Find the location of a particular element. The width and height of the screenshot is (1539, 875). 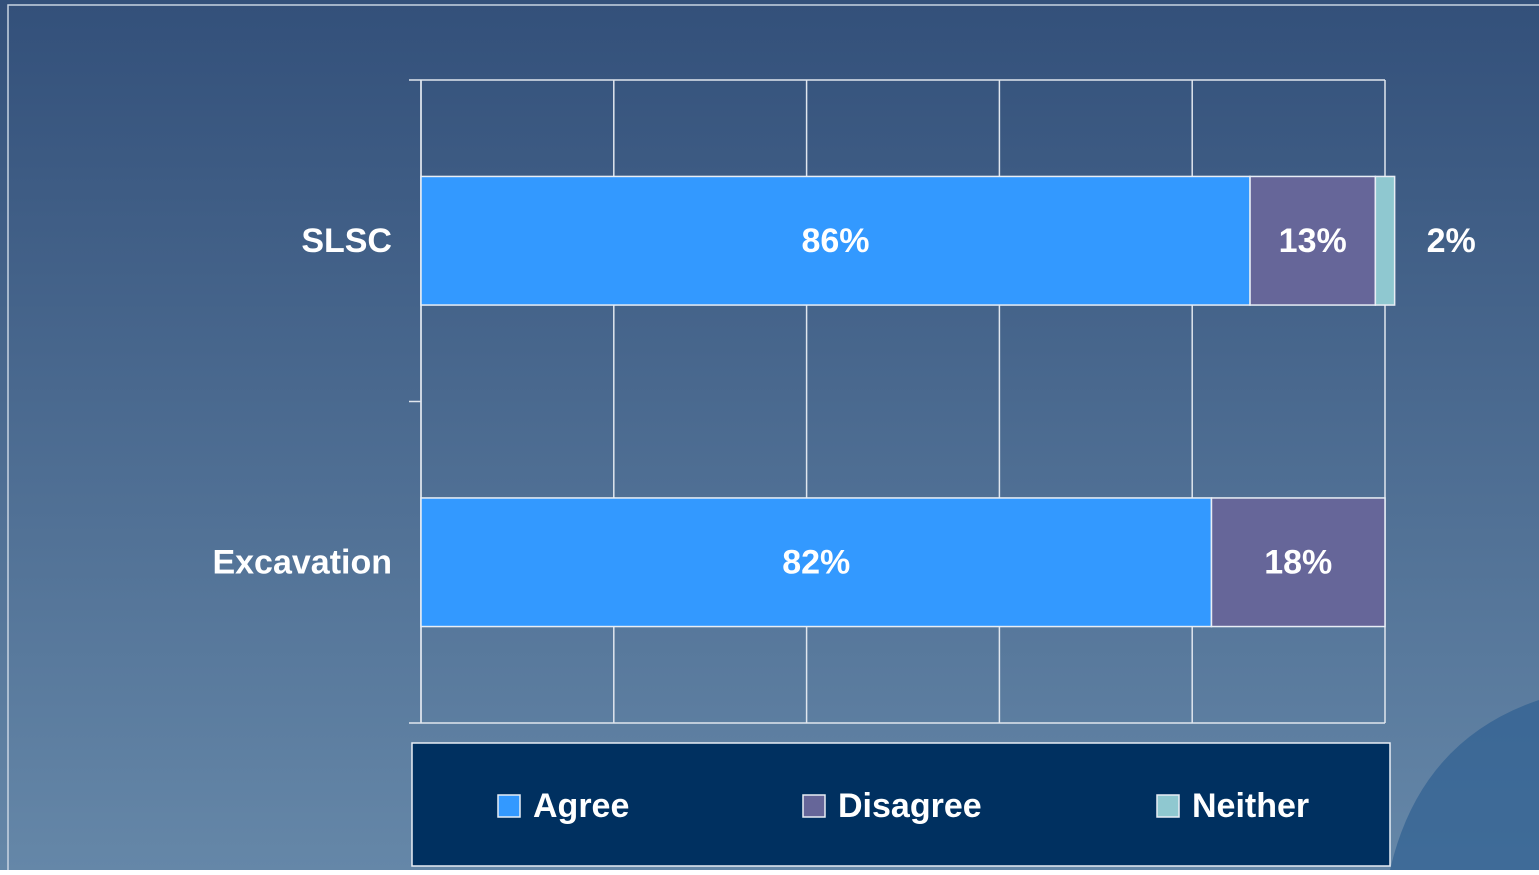

data-label: 82% is located at coordinates (816, 562).